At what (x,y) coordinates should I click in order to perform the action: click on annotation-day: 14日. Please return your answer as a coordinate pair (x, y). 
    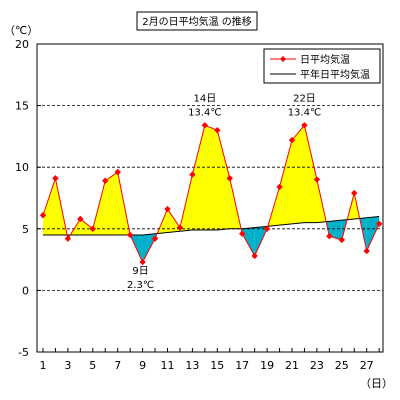
    Looking at the image, I should click on (204, 98).